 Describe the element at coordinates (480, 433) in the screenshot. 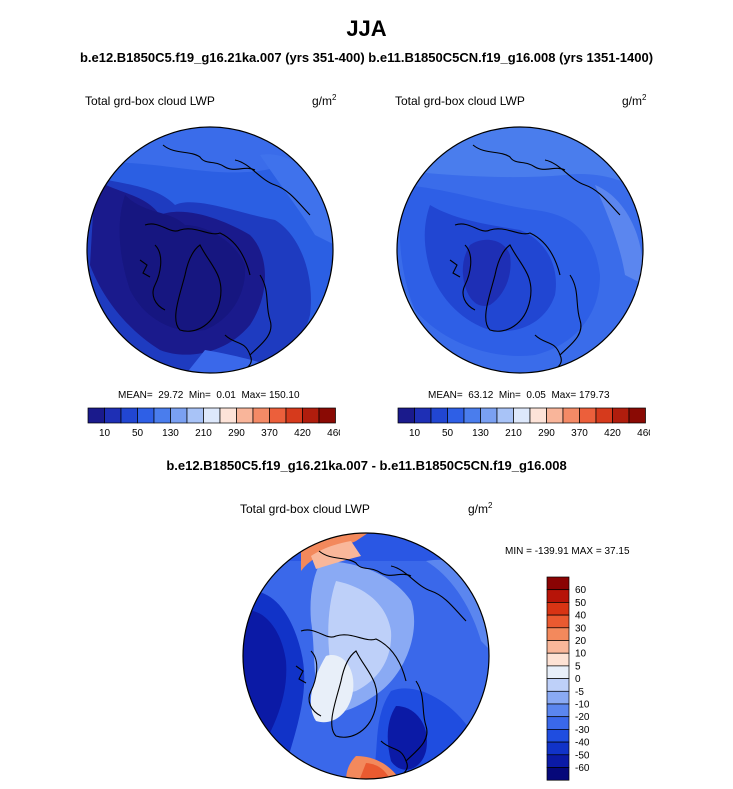

I see `panel2-colorbar-tick-label: 130` at that location.